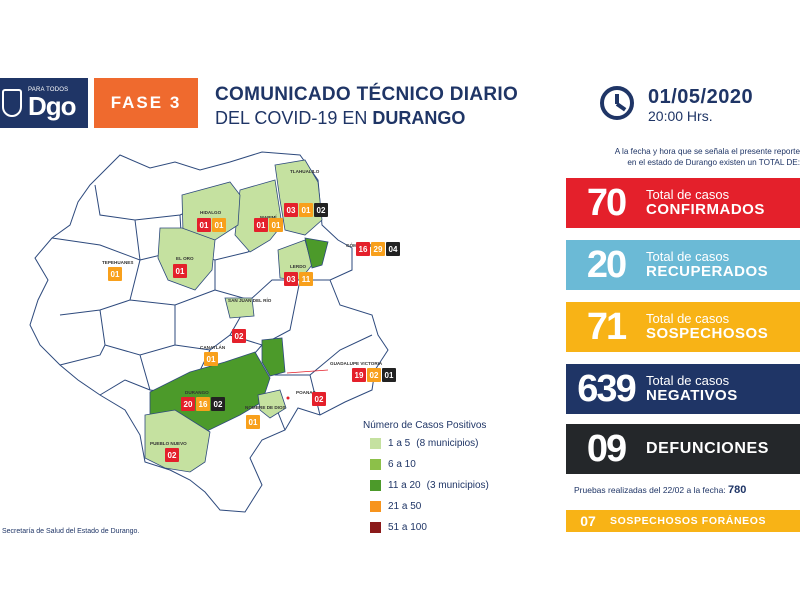  Describe the element at coordinates (378, 249) in the screenshot. I see `case-badges-gomez-palacio: 16 29 04` at that location.